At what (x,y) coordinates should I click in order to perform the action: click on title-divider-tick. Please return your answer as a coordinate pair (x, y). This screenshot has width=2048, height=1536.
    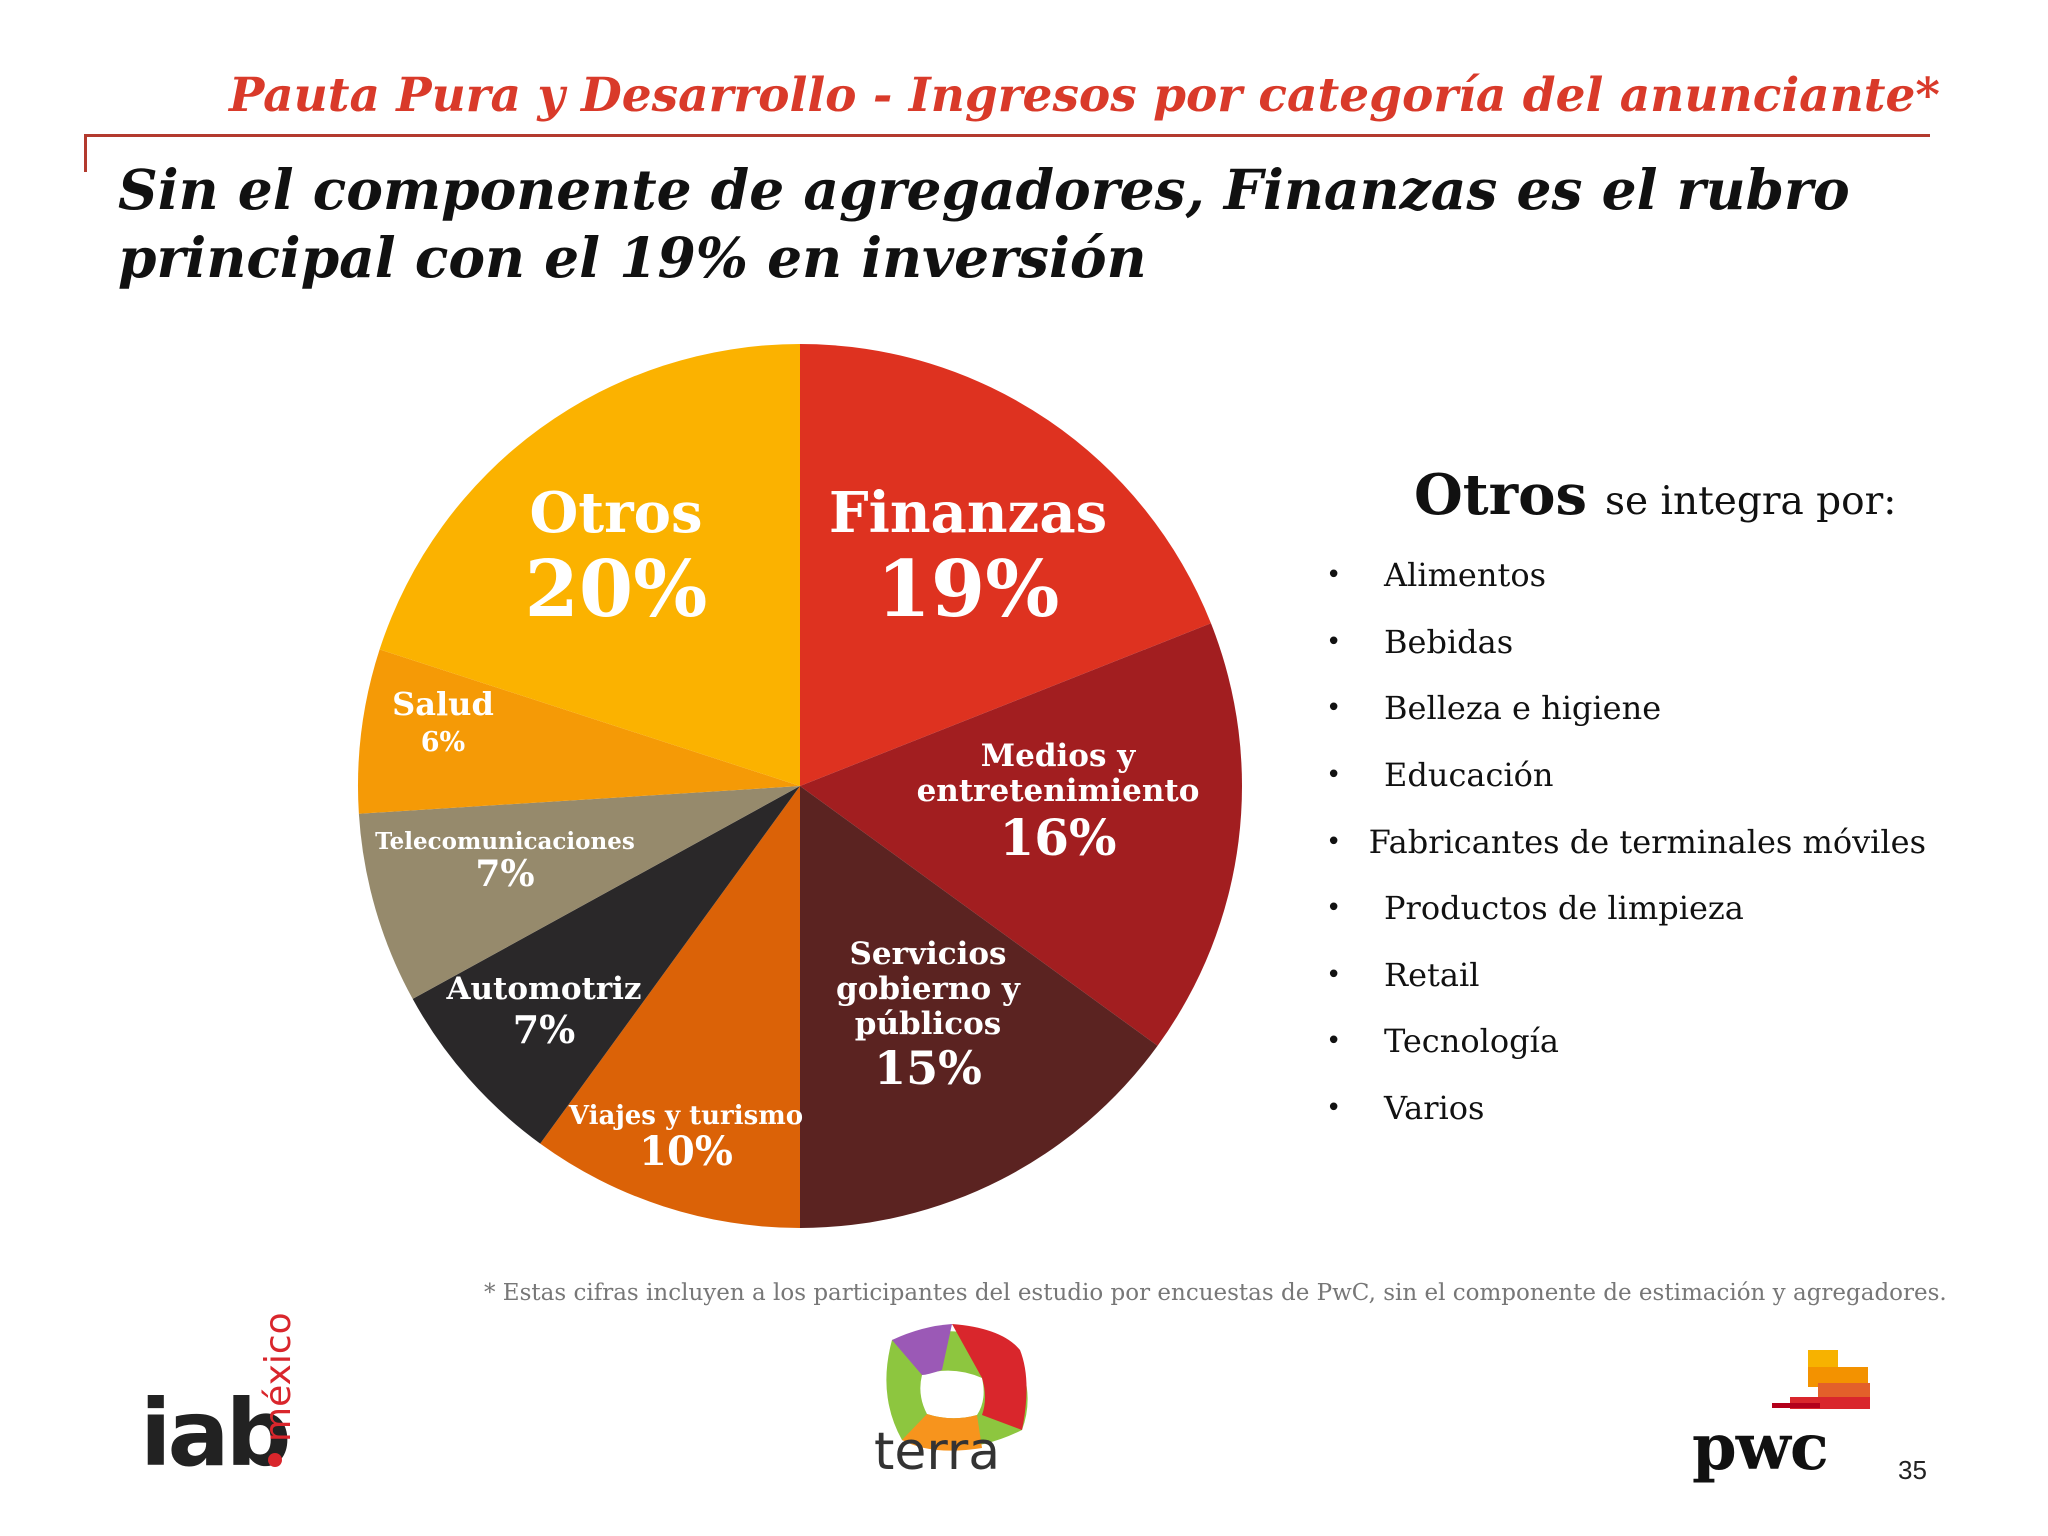
    Looking at the image, I should click on (85, 153).